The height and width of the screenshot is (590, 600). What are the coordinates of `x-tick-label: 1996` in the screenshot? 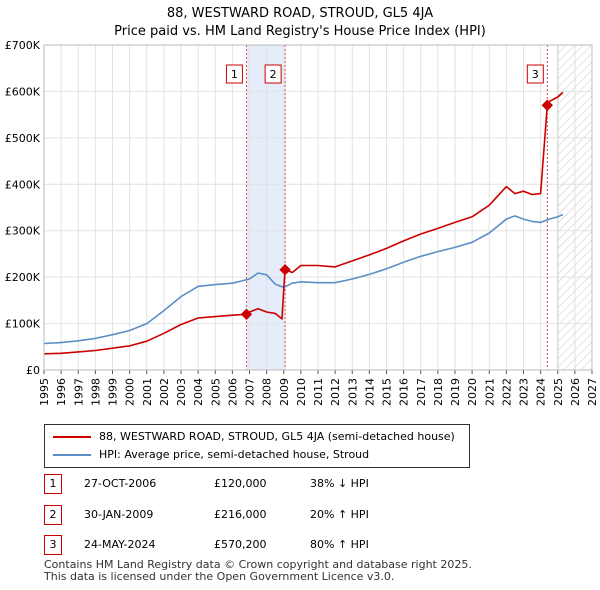 It's located at (61, 392).